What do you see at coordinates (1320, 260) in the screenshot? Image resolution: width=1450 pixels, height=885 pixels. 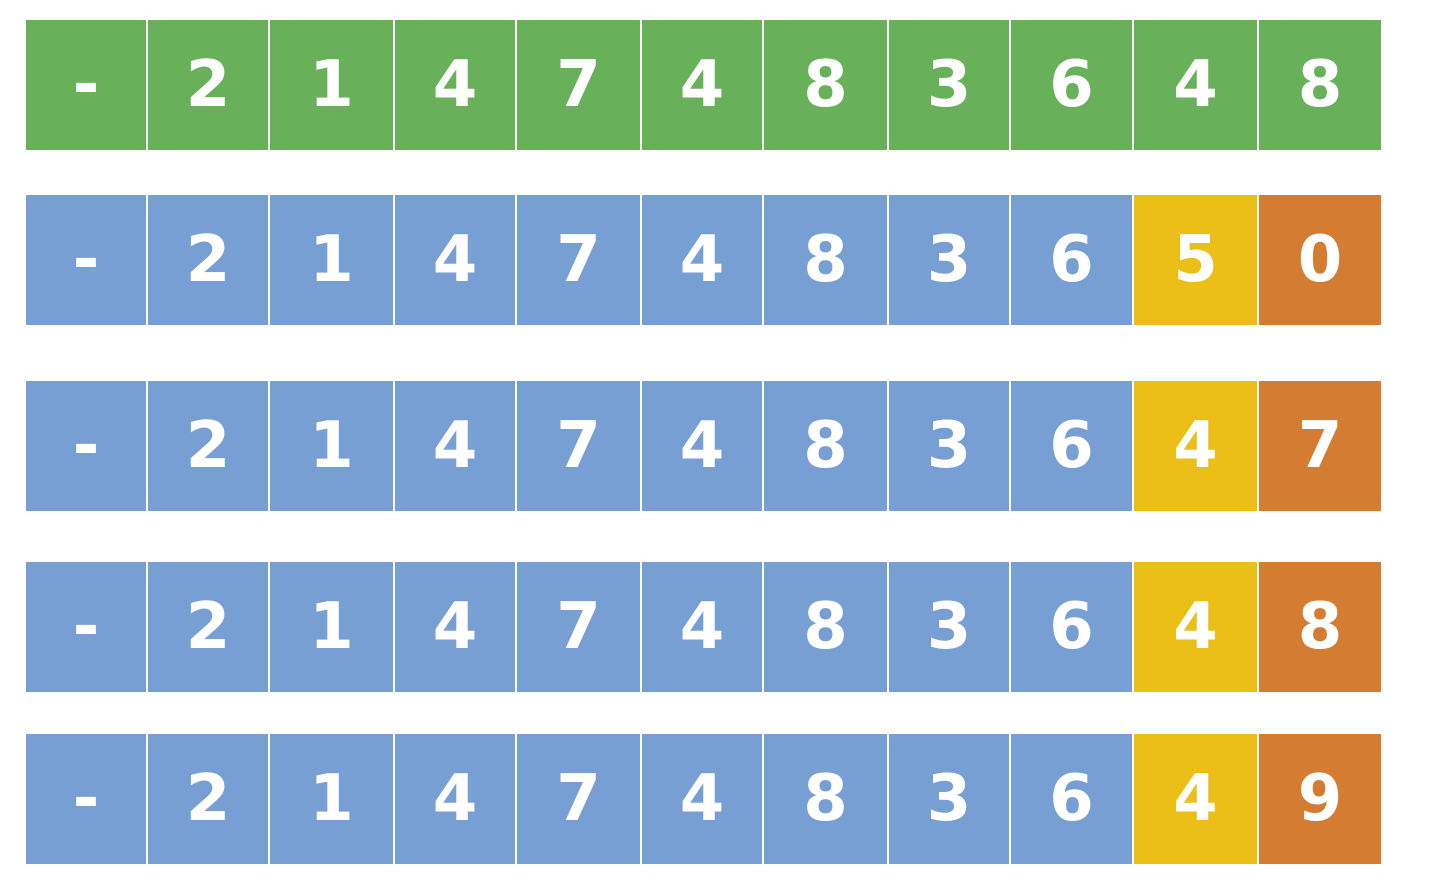 I see `digit-cell: 0` at bounding box center [1320, 260].